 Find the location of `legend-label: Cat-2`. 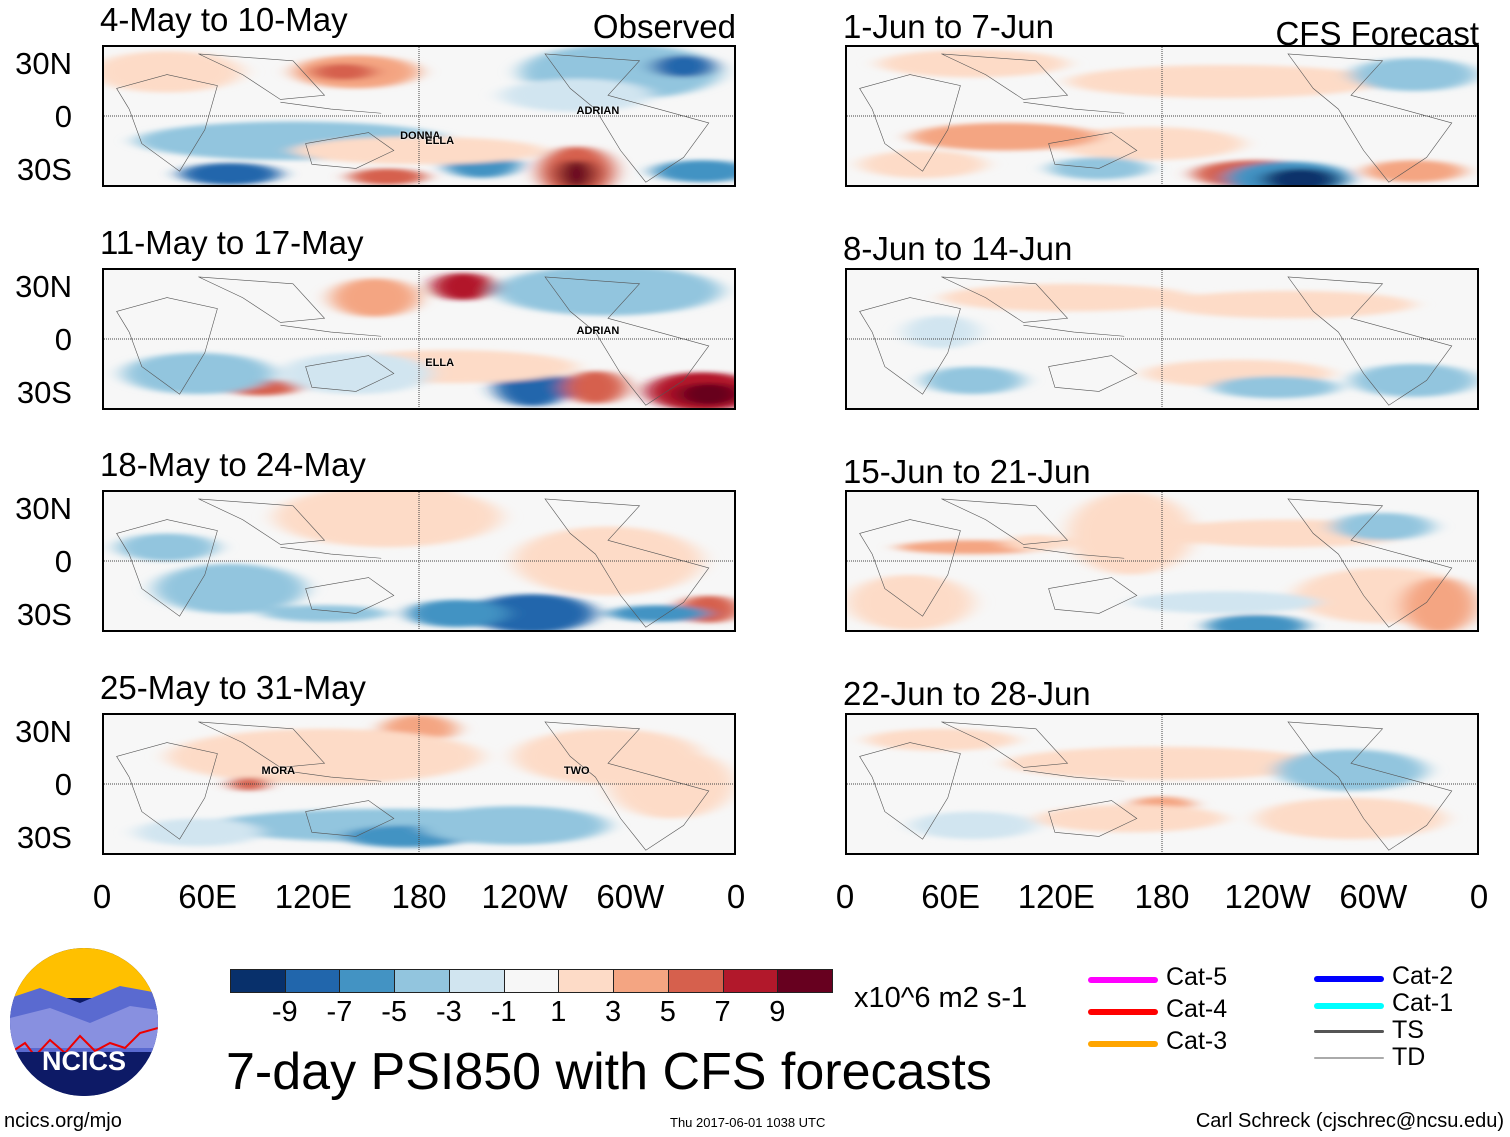

legend-label: Cat-2 is located at coordinates (1423, 976).